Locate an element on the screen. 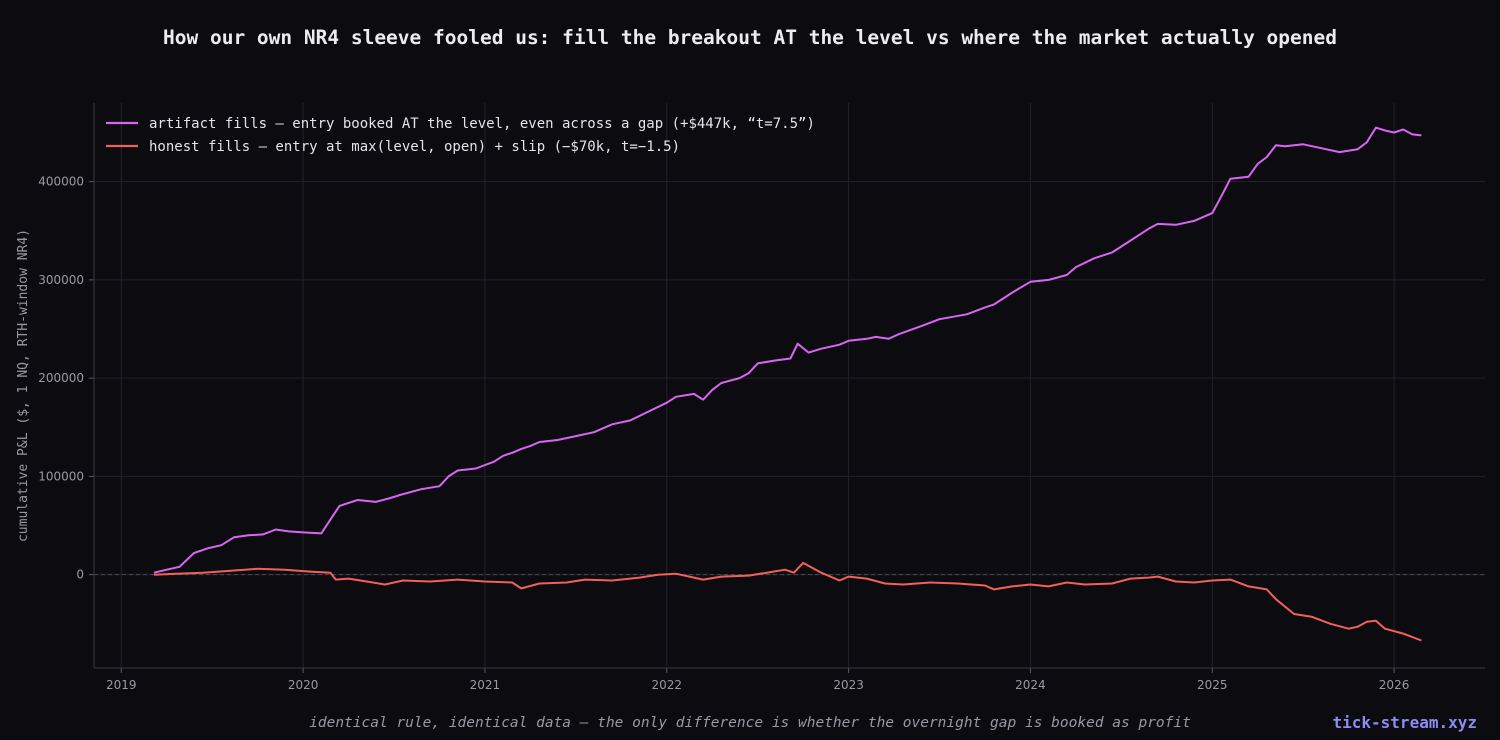 The width and height of the screenshot is (1500, 740). x-tick-label: 2022 is located at coordinates (666, 685).